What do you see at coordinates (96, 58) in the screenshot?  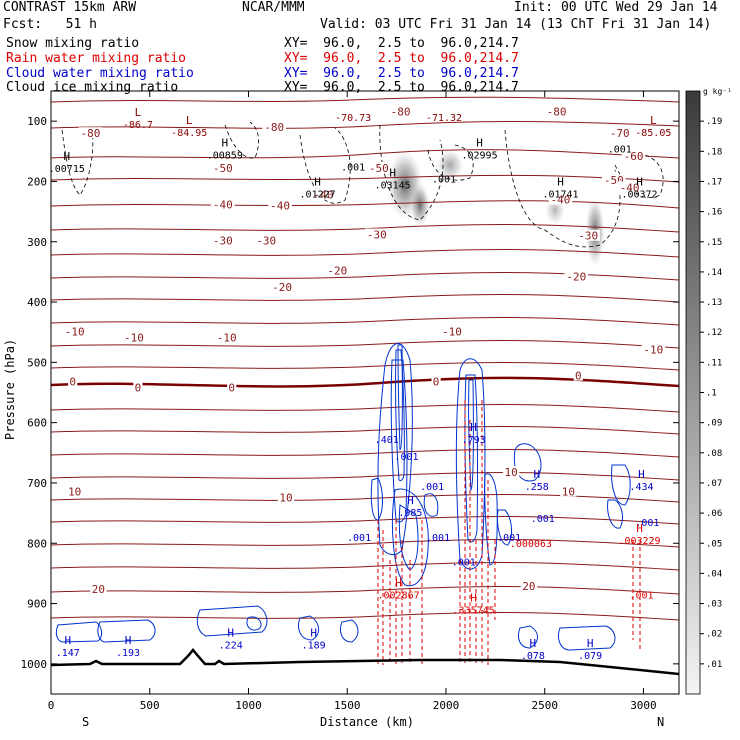 I see `field-name-rain: Rain water mixing ratio` at bounding box center [96, 58].